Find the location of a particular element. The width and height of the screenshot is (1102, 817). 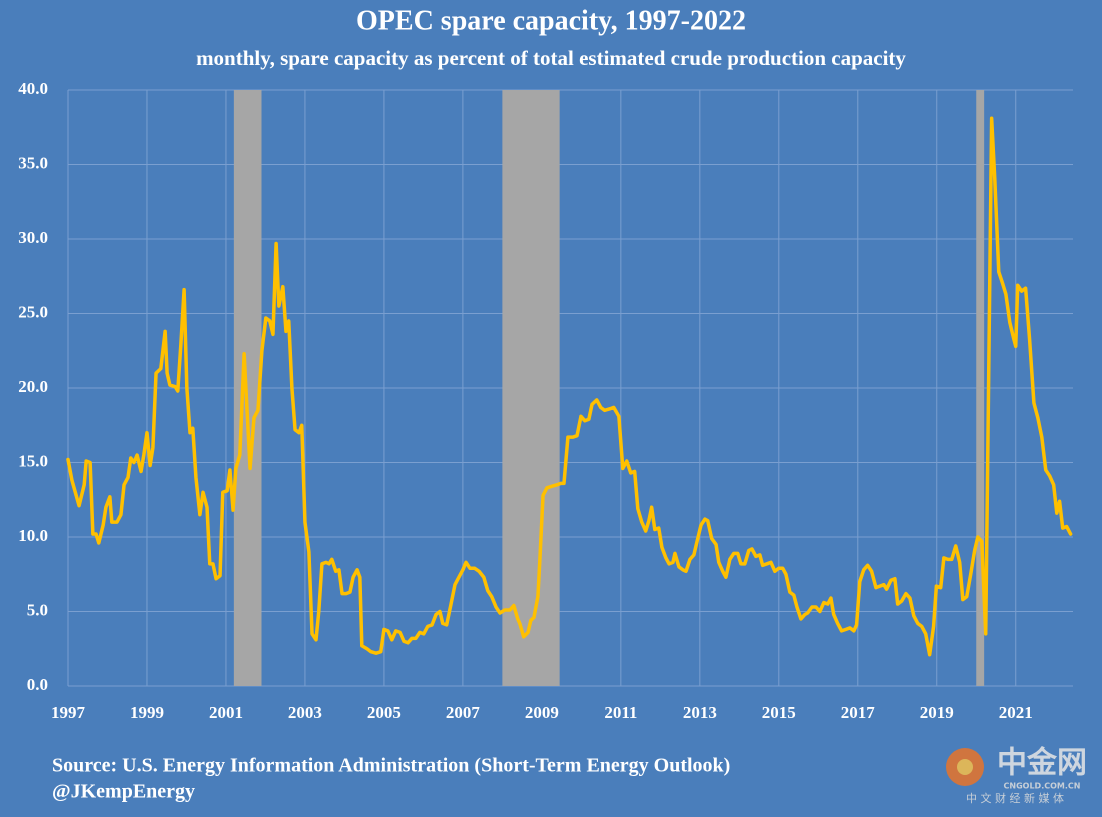

watermark-logo-inner is located at coordinates (965, 767).